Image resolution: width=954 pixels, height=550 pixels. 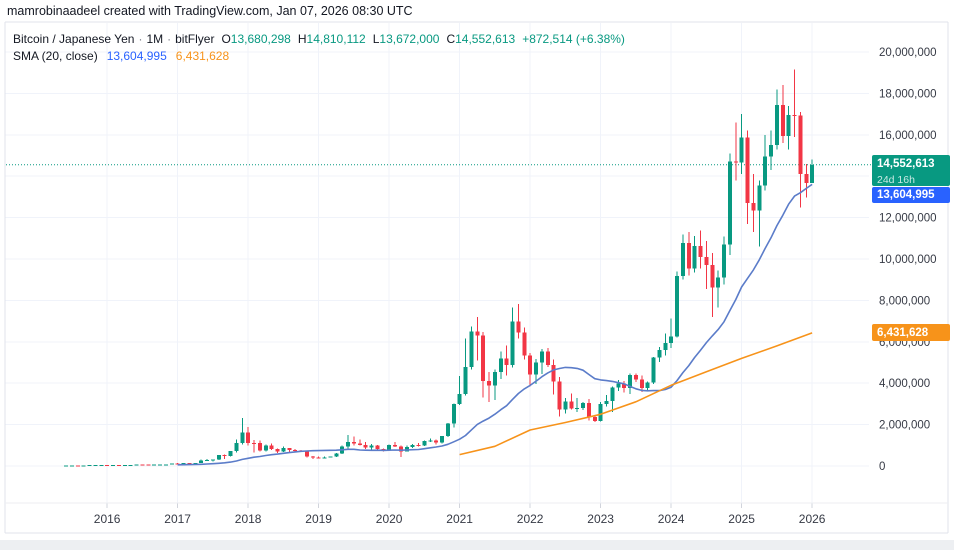 I want to click on close-value: 14,552,613, so click(x=485, y=39).